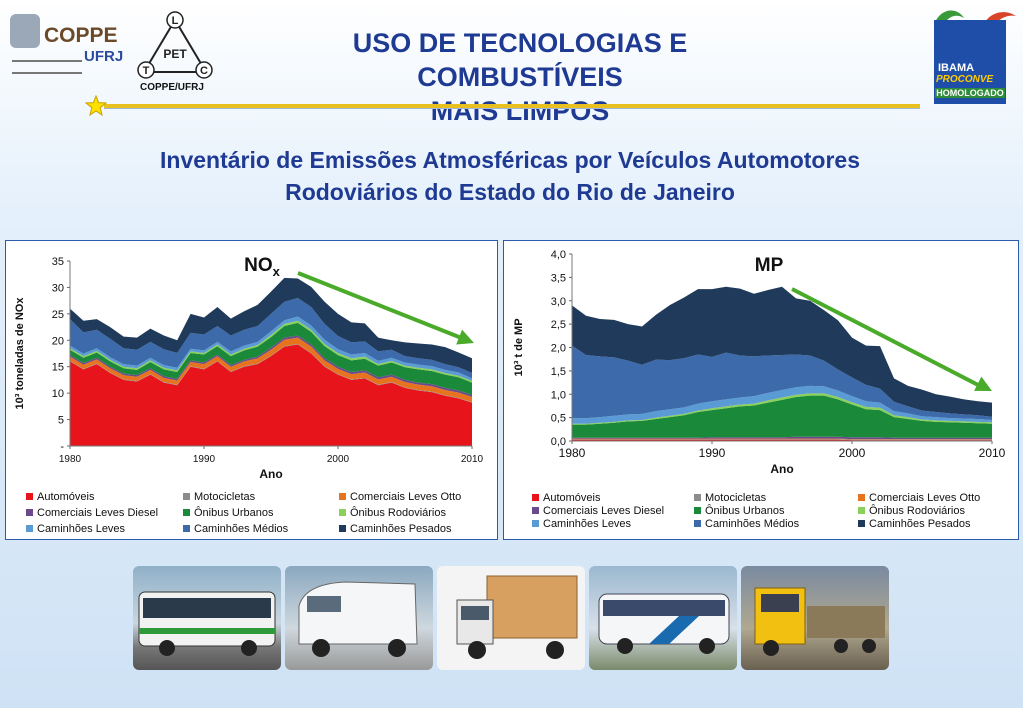 The height and width of the screenshot is (708, 1023). I want to click on nox-x-tick-label: 2010, so click(472, 459).